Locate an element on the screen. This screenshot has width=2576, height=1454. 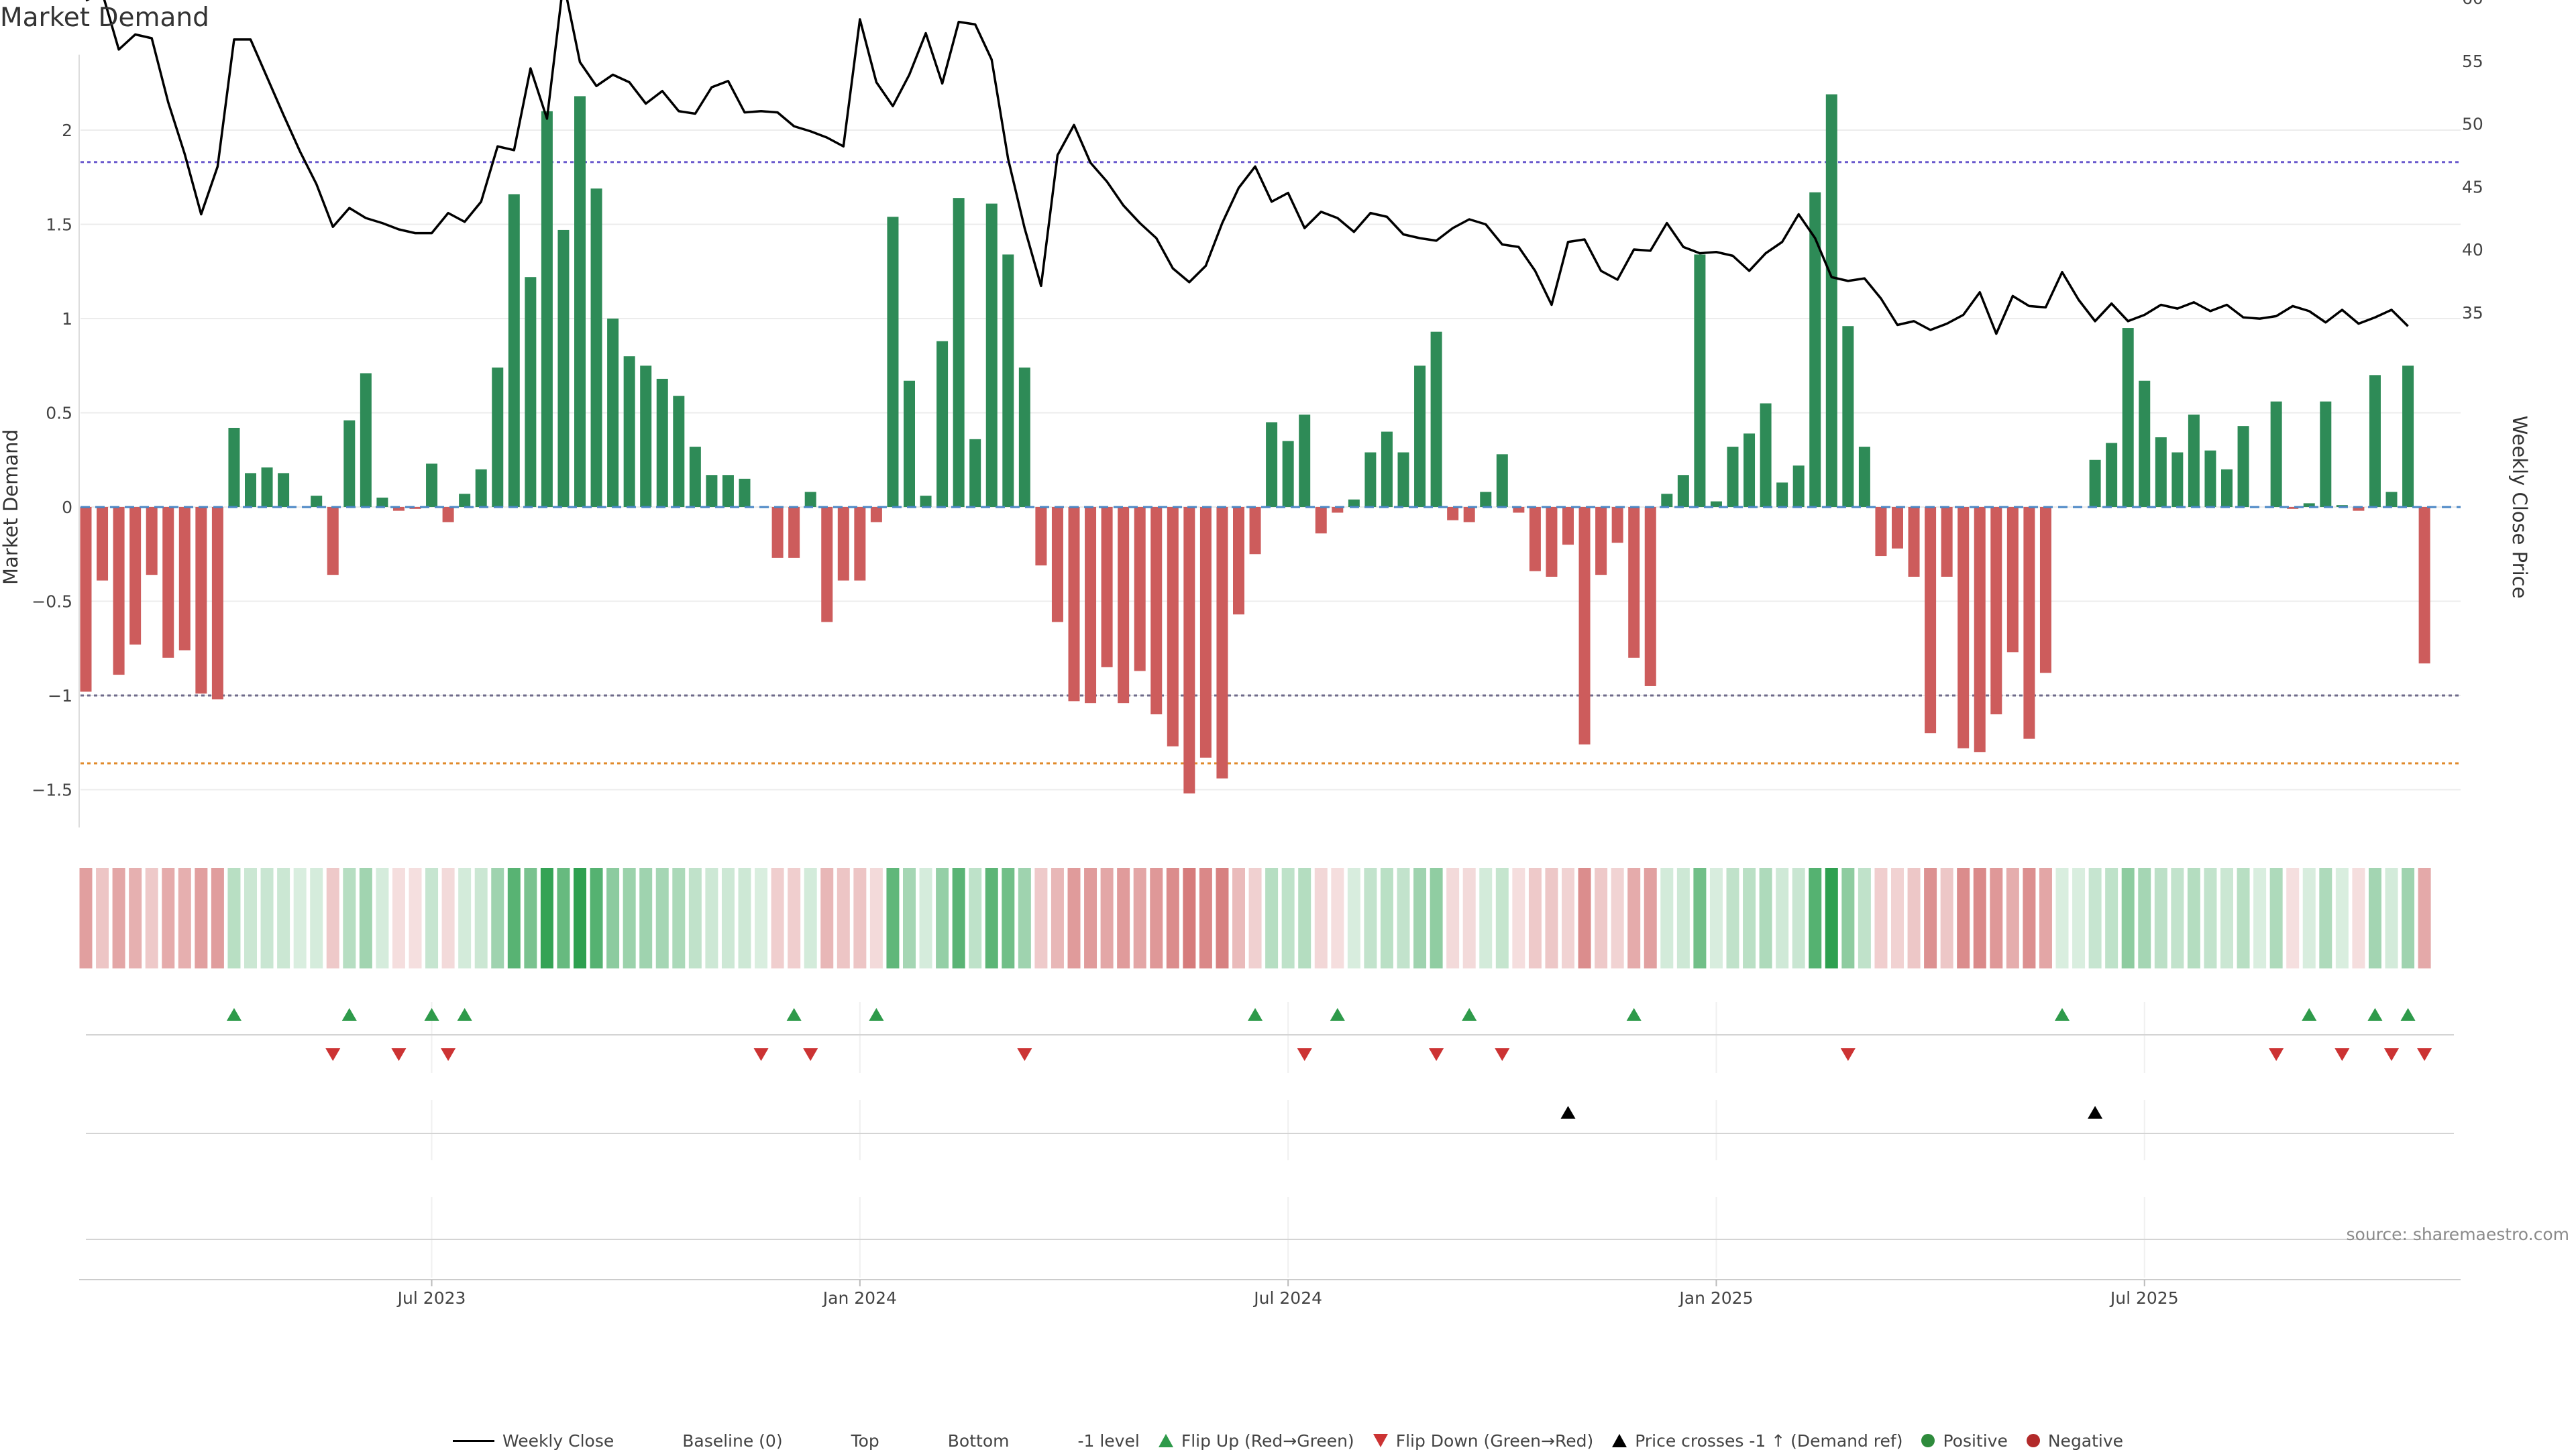
y-tick-label: 0 is located at coordinates (67, 507).